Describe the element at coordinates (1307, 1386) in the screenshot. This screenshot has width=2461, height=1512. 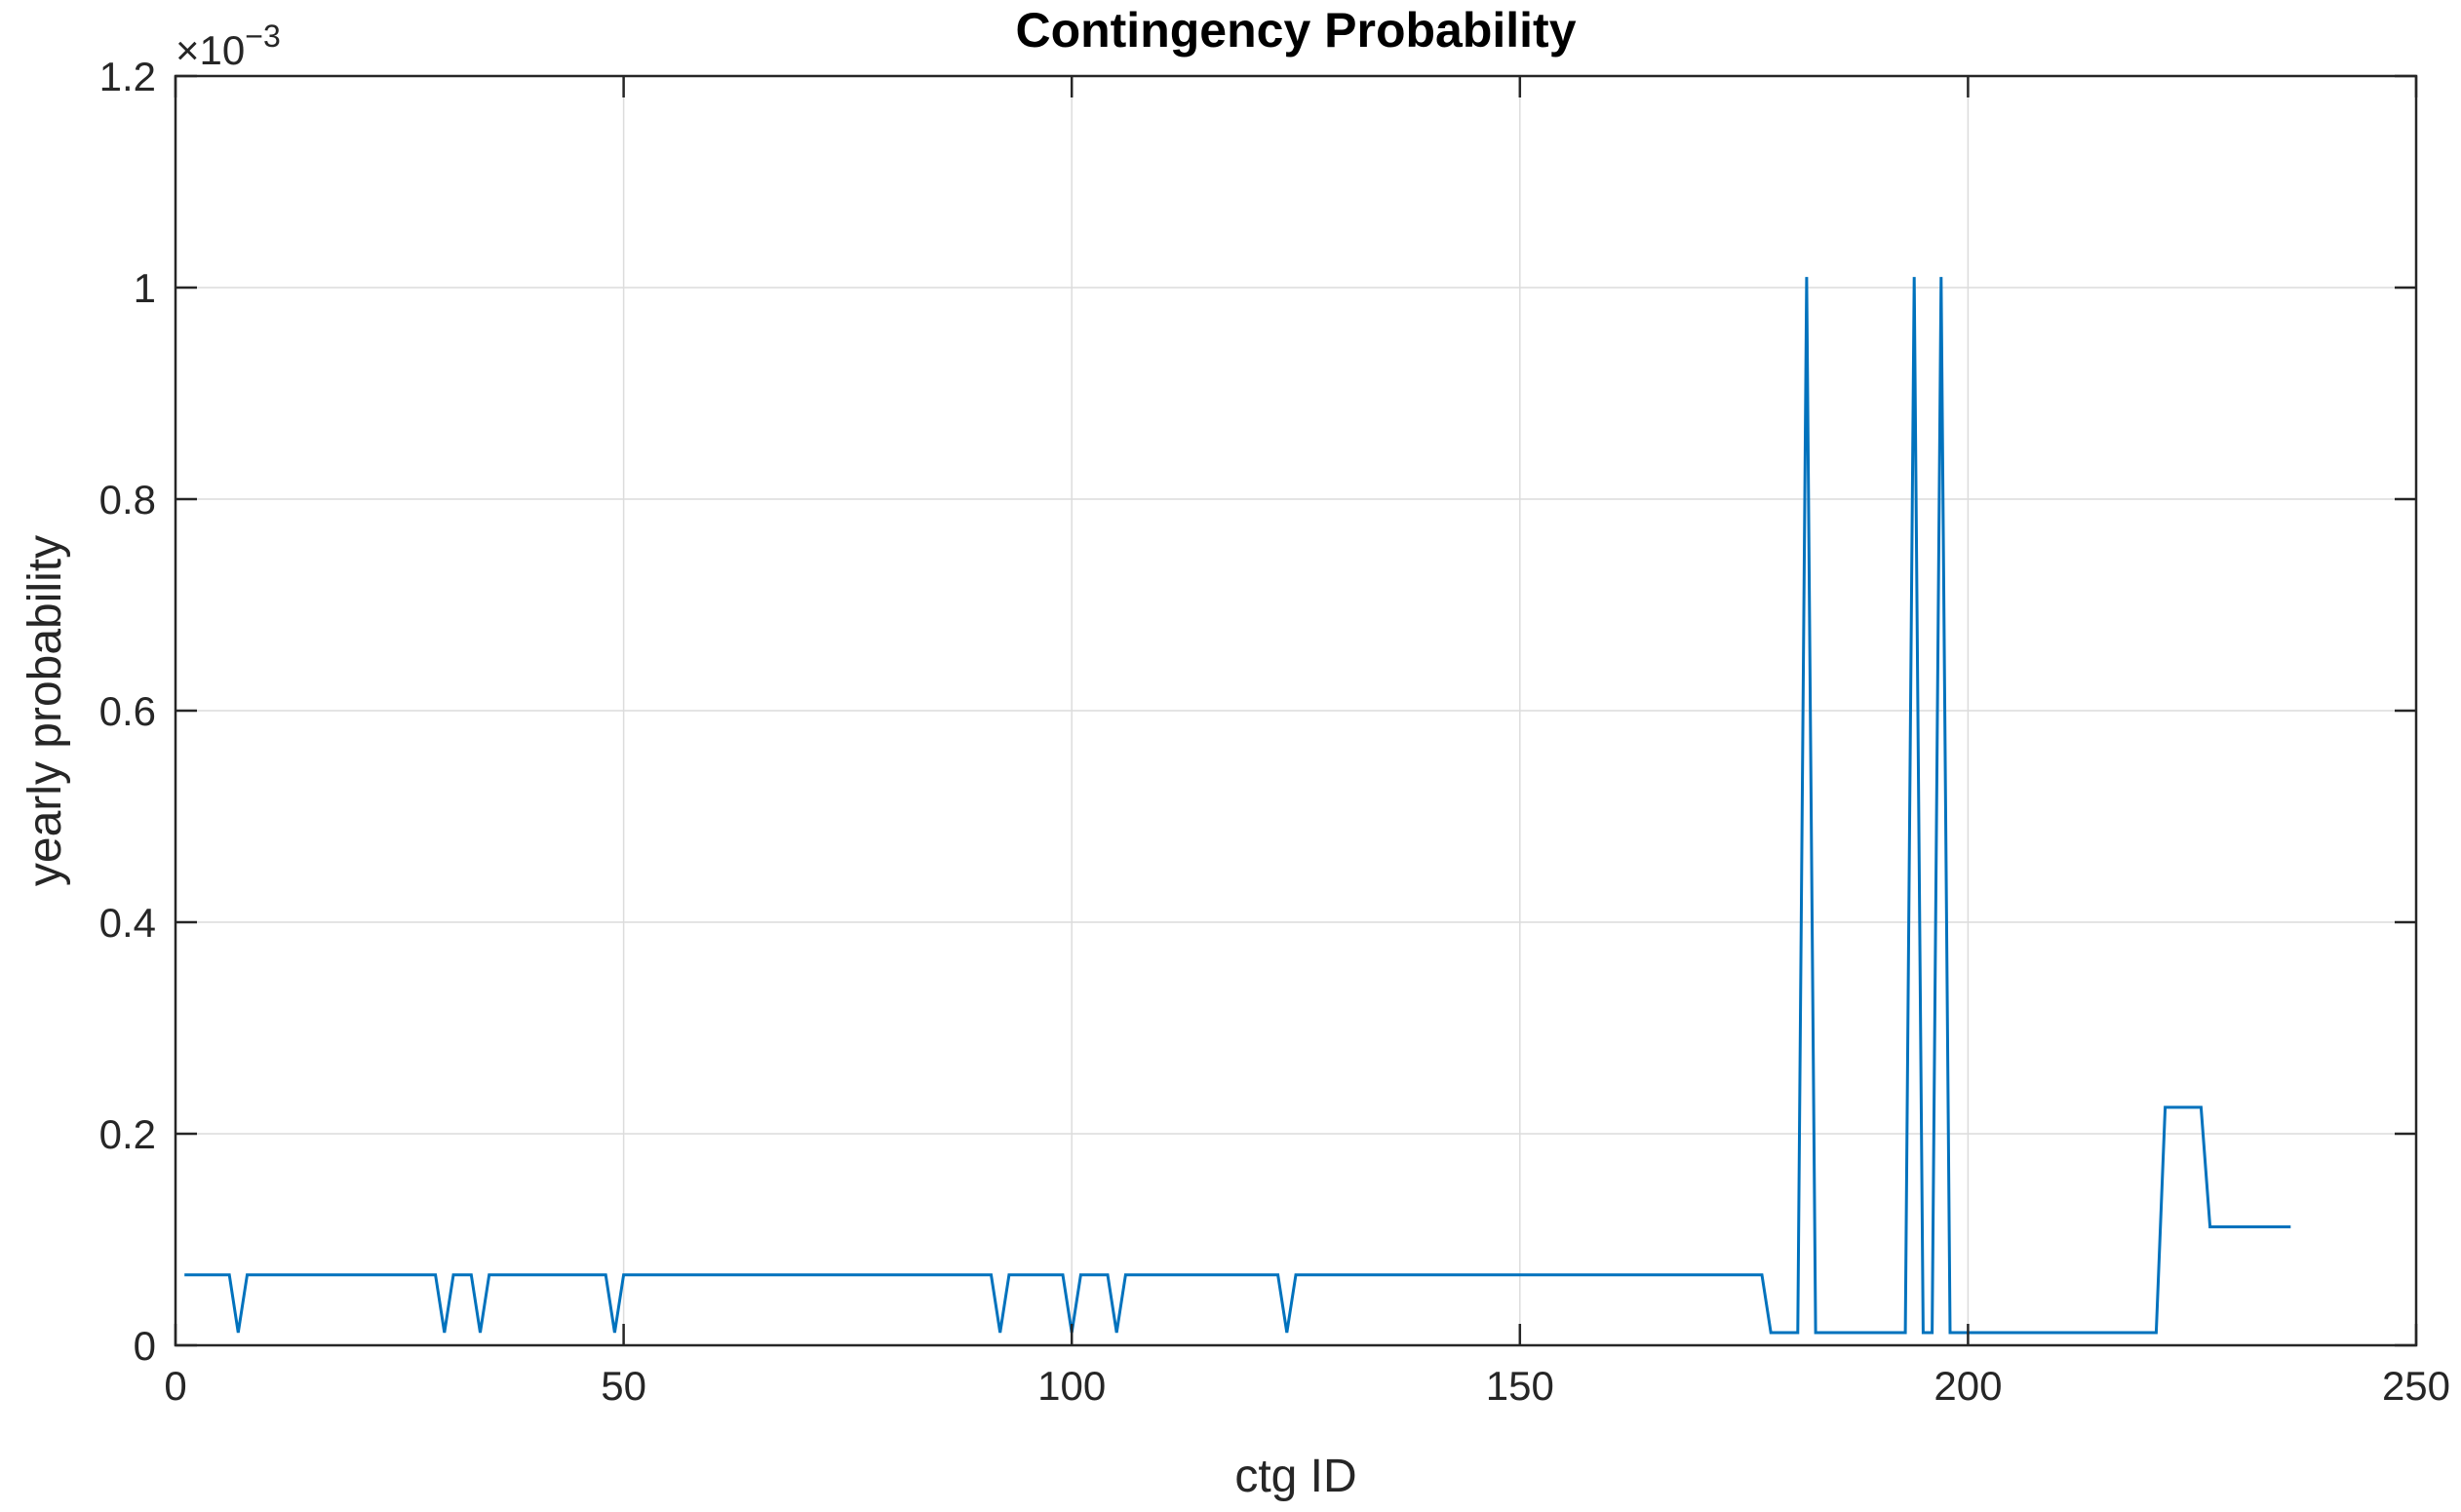
I see `x-tick-labels: 0 50 100 150 200 250` at that location.